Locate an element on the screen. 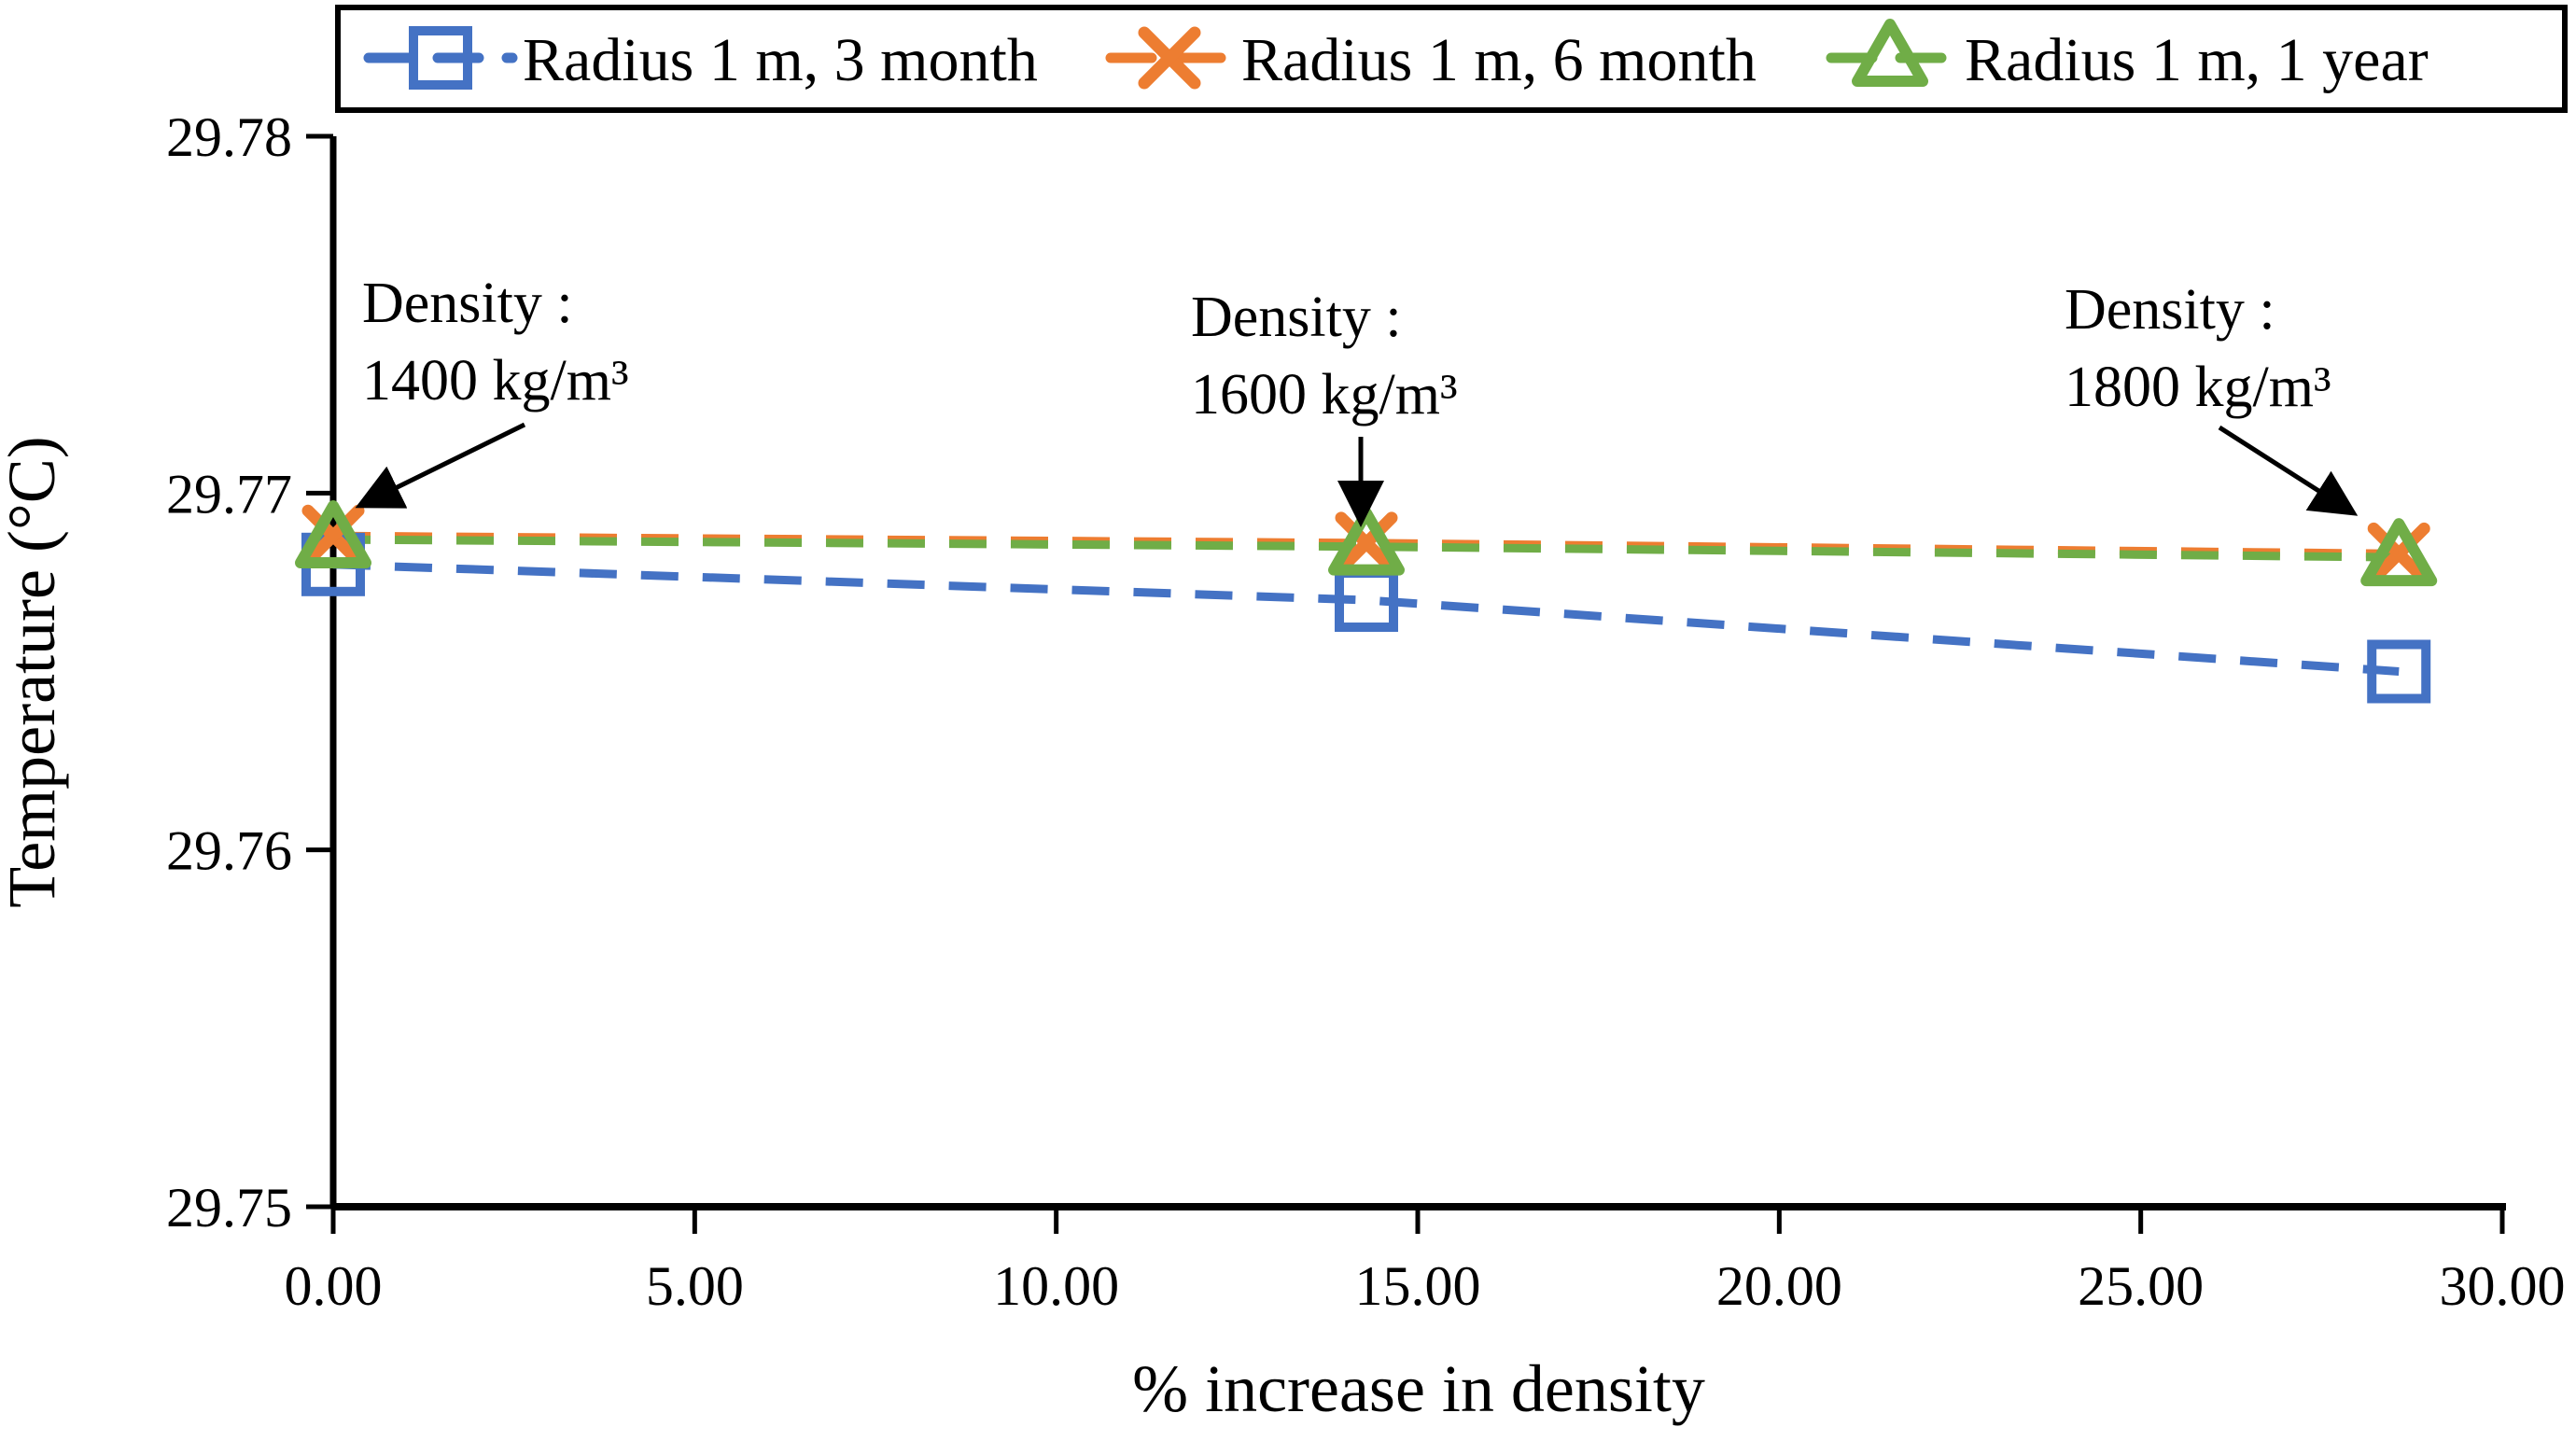  legend-label: Radius 1 m, 6 month is located at coordinates (1499, 60).